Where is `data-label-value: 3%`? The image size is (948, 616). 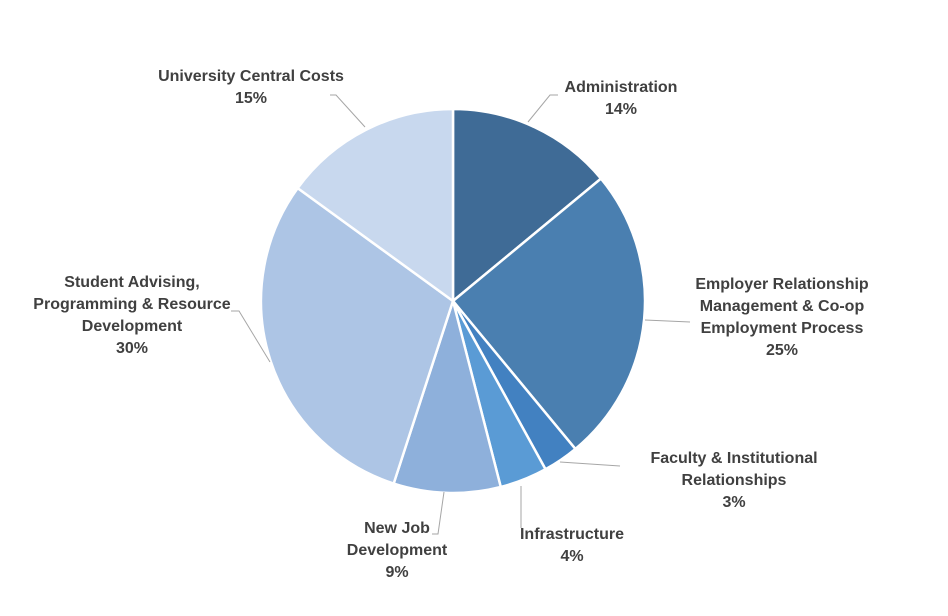 data-label-value: 3% is located at coordinates (734, 502).